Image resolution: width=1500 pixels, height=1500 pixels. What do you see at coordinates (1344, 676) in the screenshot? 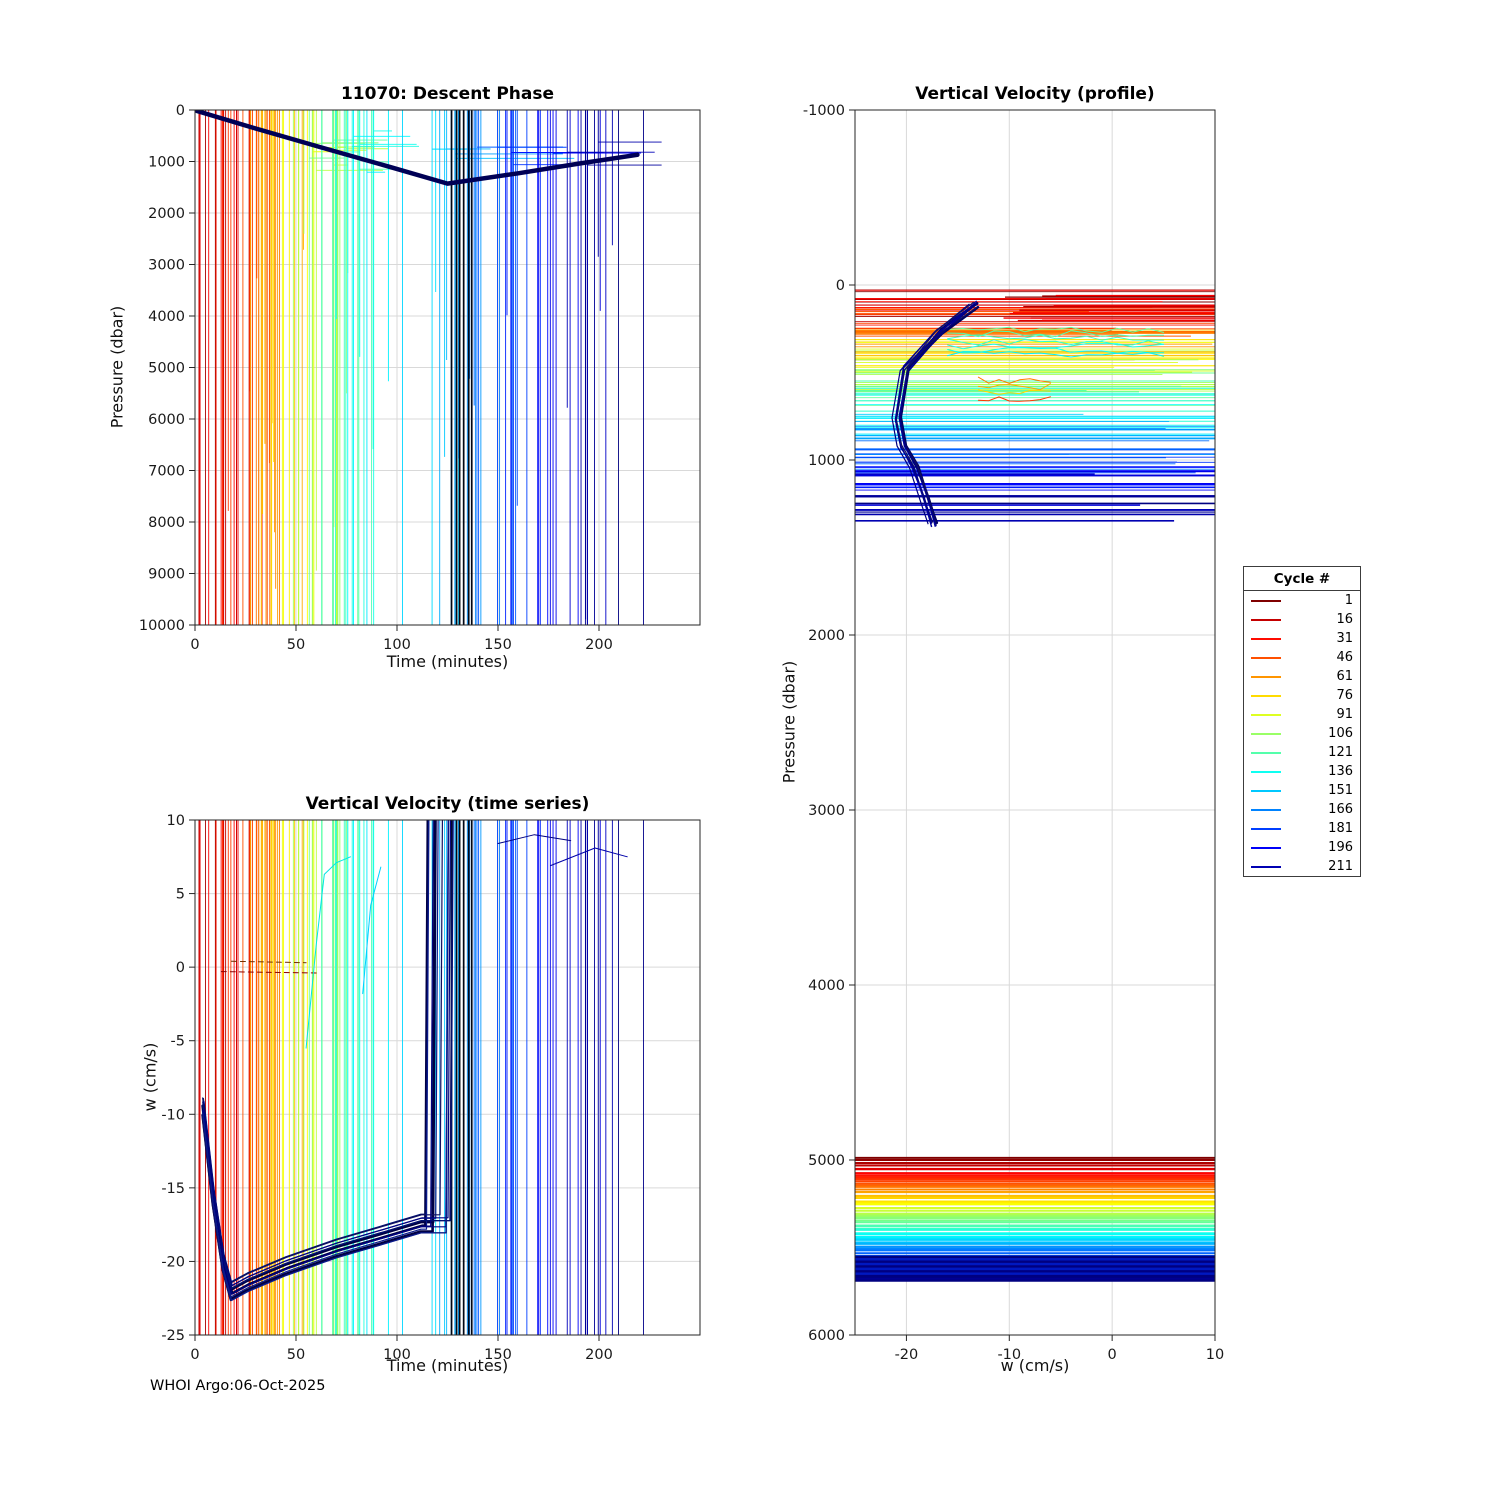
I see `legend-entry-label: 61` at bounding box center [1344, 676].